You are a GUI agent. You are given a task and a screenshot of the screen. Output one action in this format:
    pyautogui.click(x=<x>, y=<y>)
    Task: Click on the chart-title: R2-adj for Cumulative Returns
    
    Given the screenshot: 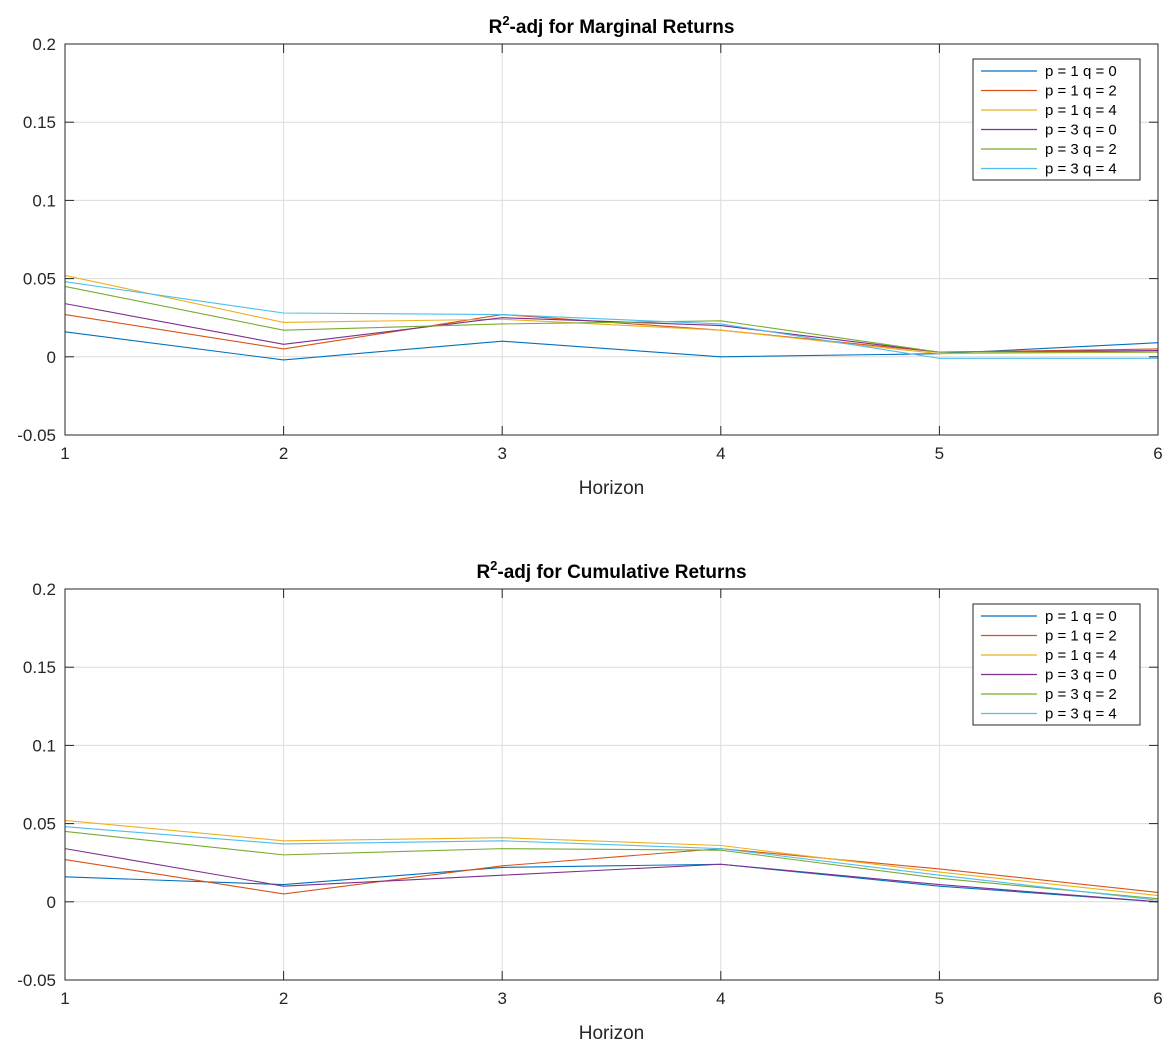 What is the action you would take?
    pyautogui.click(x=611, y=570)
    